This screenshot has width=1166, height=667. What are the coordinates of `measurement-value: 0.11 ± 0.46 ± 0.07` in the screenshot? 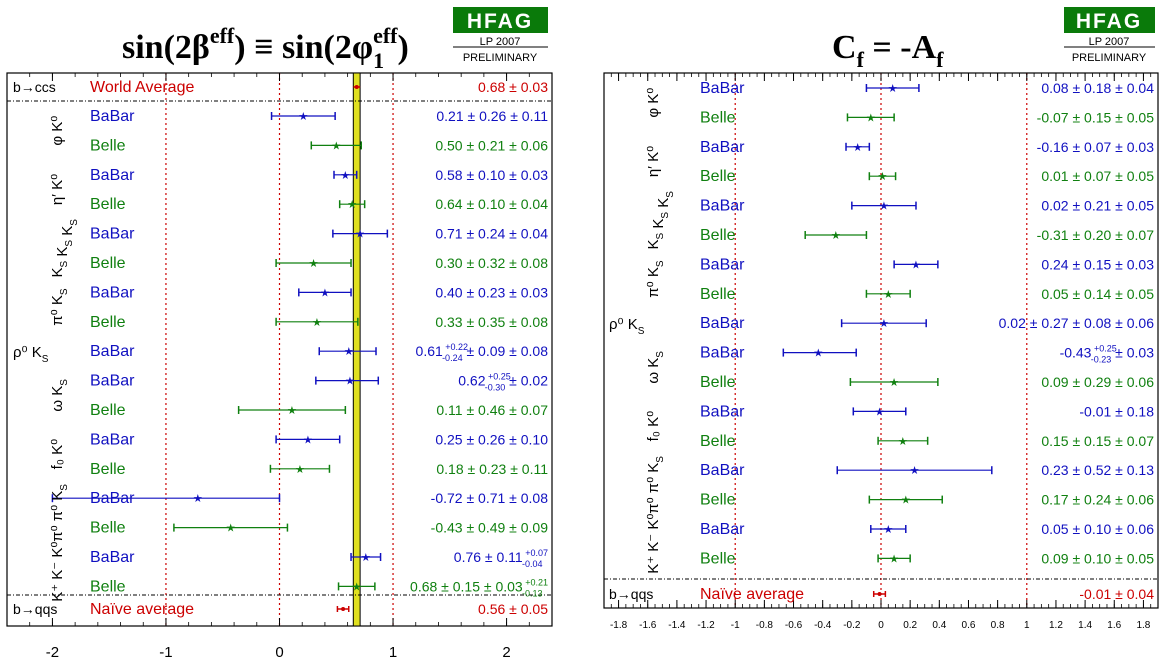 It's located at (492, 410).